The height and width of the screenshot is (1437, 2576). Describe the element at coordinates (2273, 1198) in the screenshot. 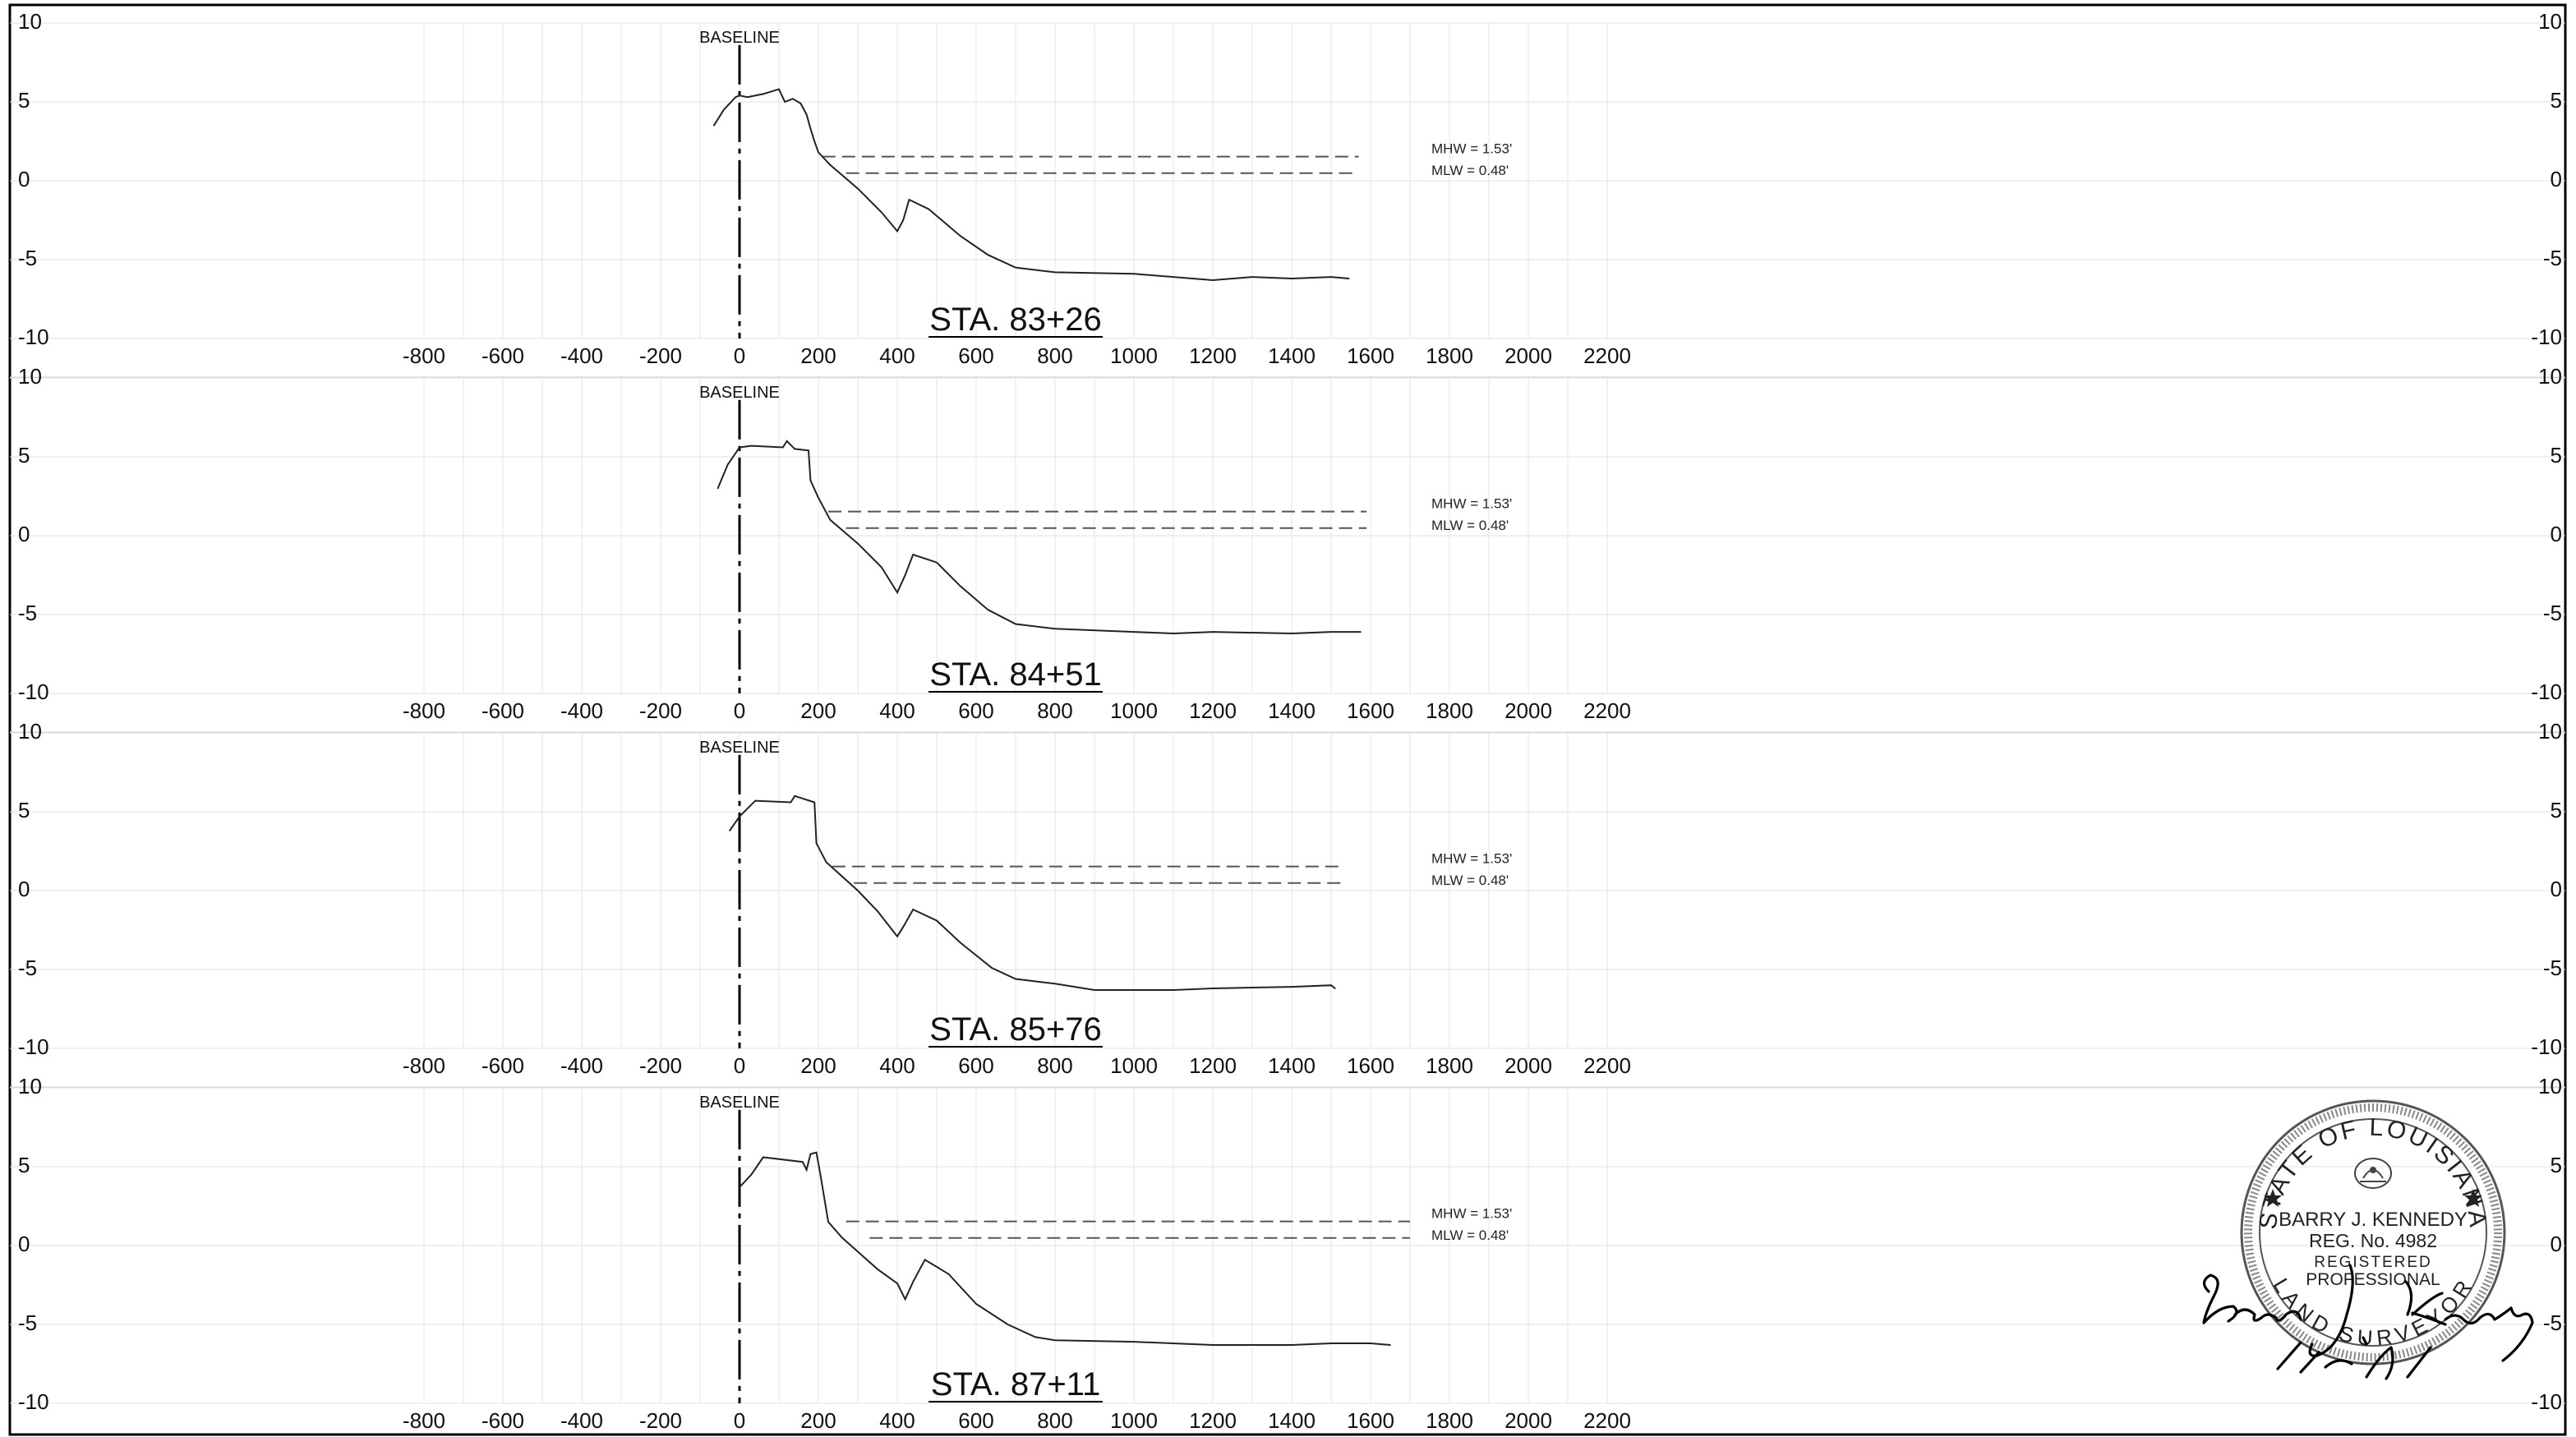

I see `star-icon` at that location.